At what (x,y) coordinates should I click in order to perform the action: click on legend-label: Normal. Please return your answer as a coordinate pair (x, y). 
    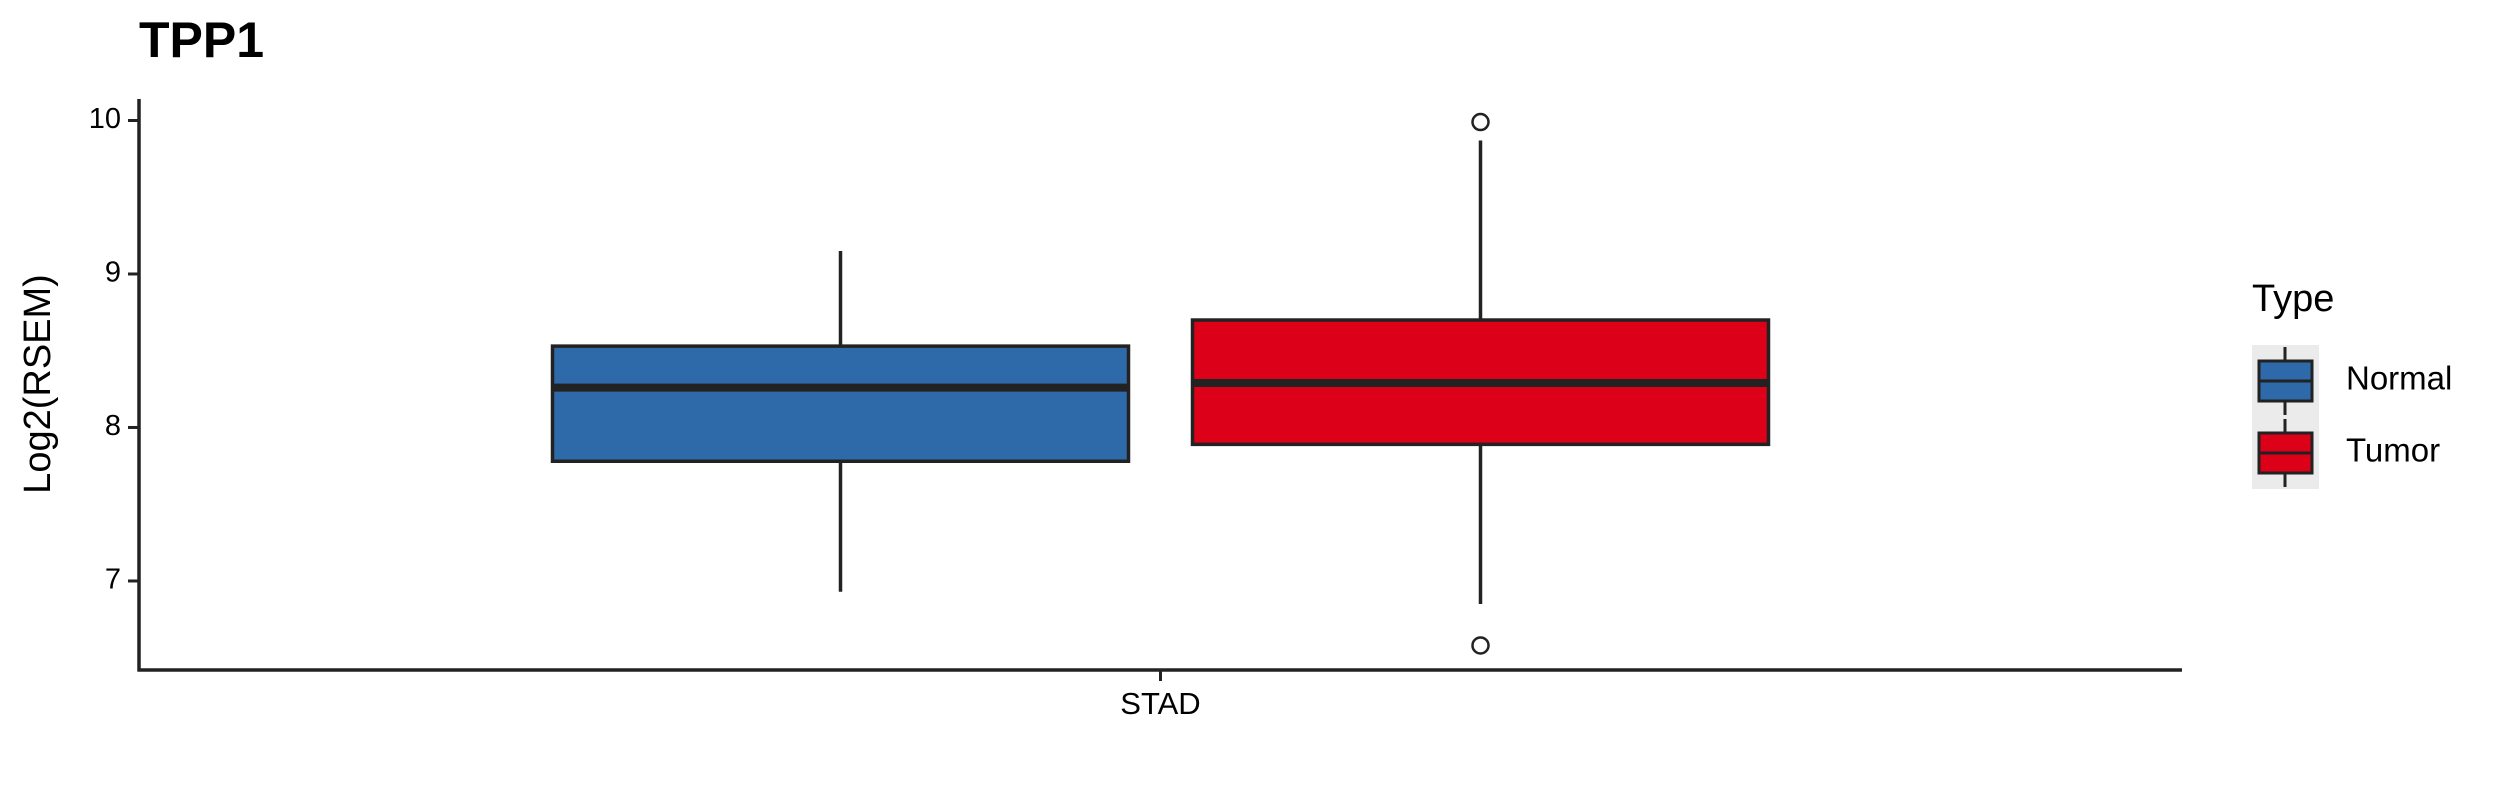
    Looking at the image, I should click on (2399, 378).